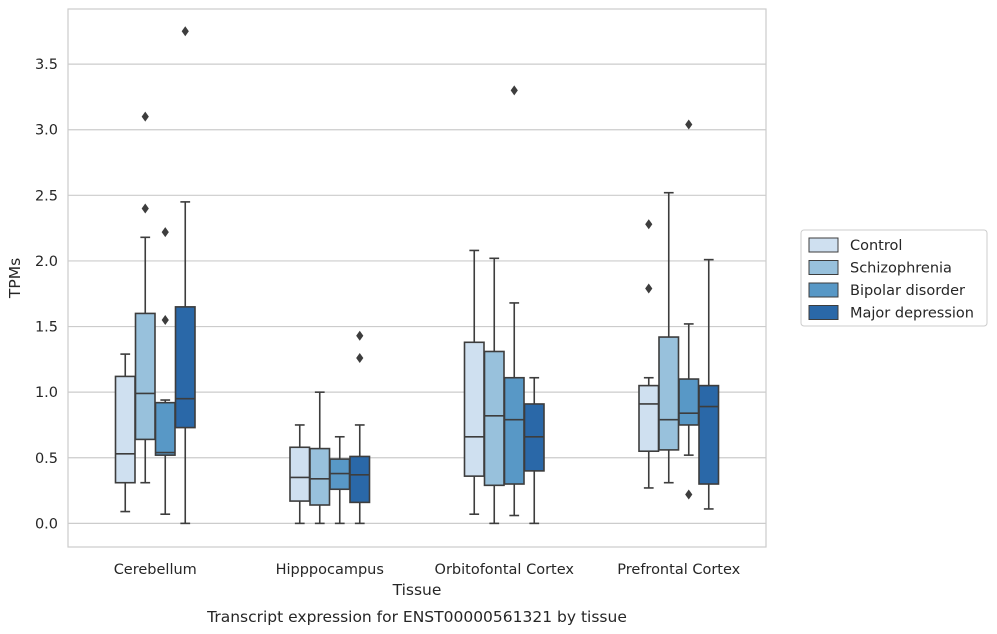 This screenshot has height=634, width=997. What do you see at coordinates (46, 459) in the screenshot?
I see `y-tick-label: 0.5` at bounding box center [46, 459].